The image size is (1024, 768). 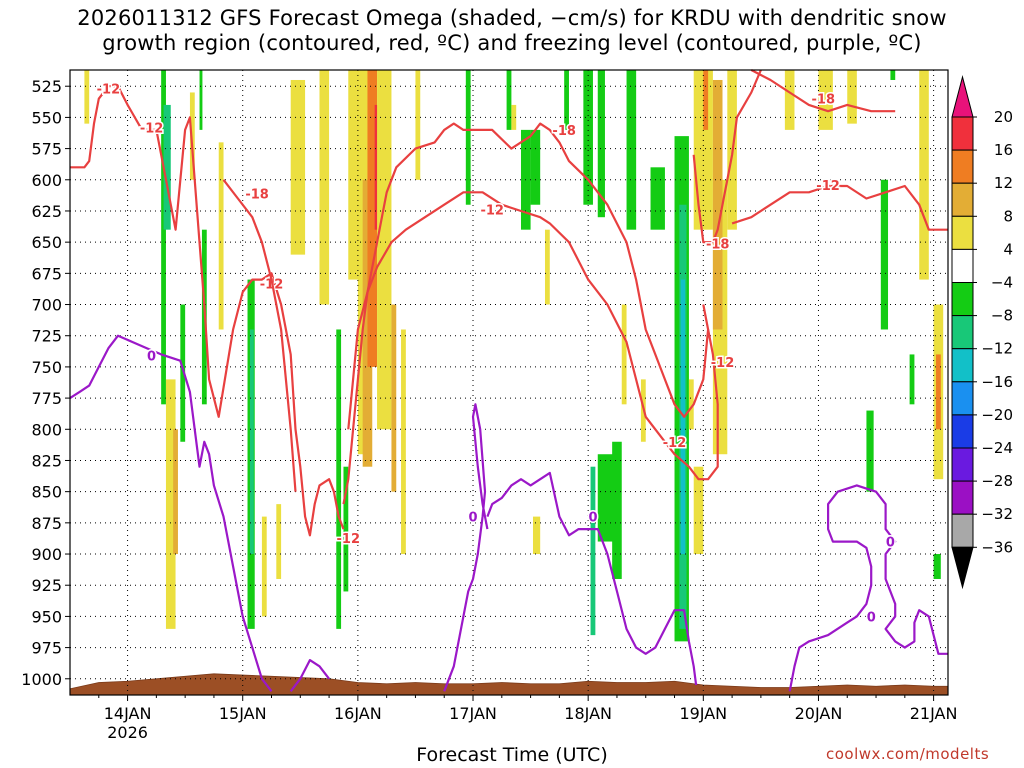 What do you see at coordinates (997, 349) in the screenshot?
I see `colorbar-tick-label: −12` at bounding box center [997, 349].